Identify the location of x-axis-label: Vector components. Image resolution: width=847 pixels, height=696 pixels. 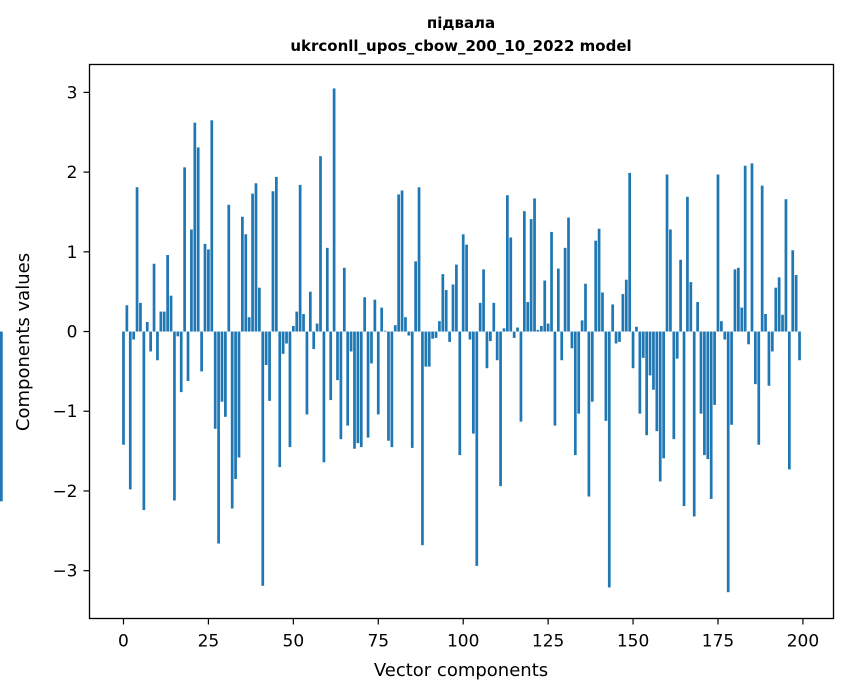
(461, 670).